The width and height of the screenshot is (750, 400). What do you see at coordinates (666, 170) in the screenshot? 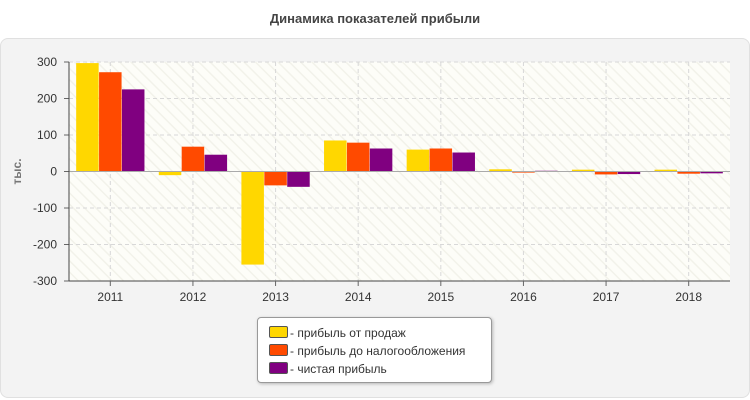
I see `bar-sales-profit-2018` at bounding box center [666, 170].